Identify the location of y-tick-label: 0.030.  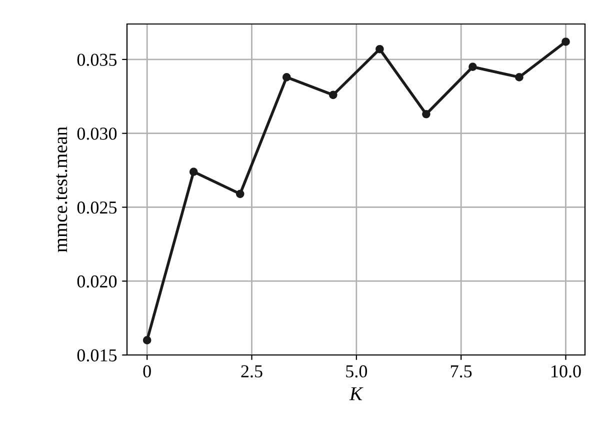
(97, 134).